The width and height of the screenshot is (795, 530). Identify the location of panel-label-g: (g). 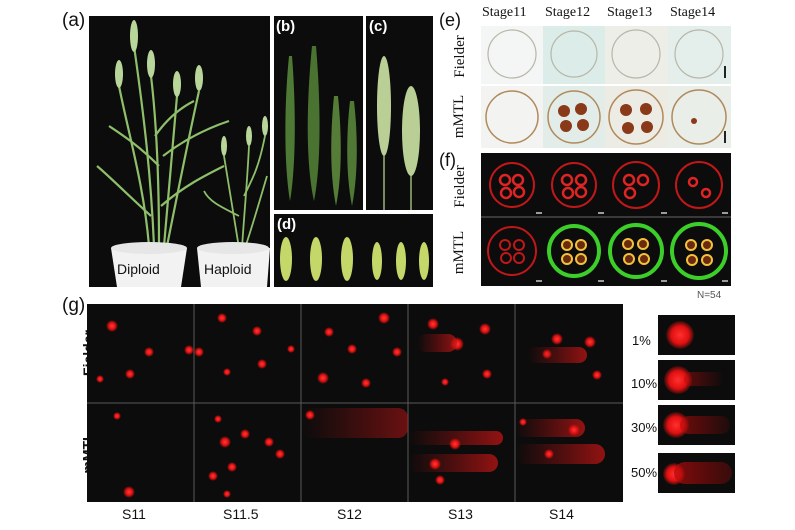
(74, 305).